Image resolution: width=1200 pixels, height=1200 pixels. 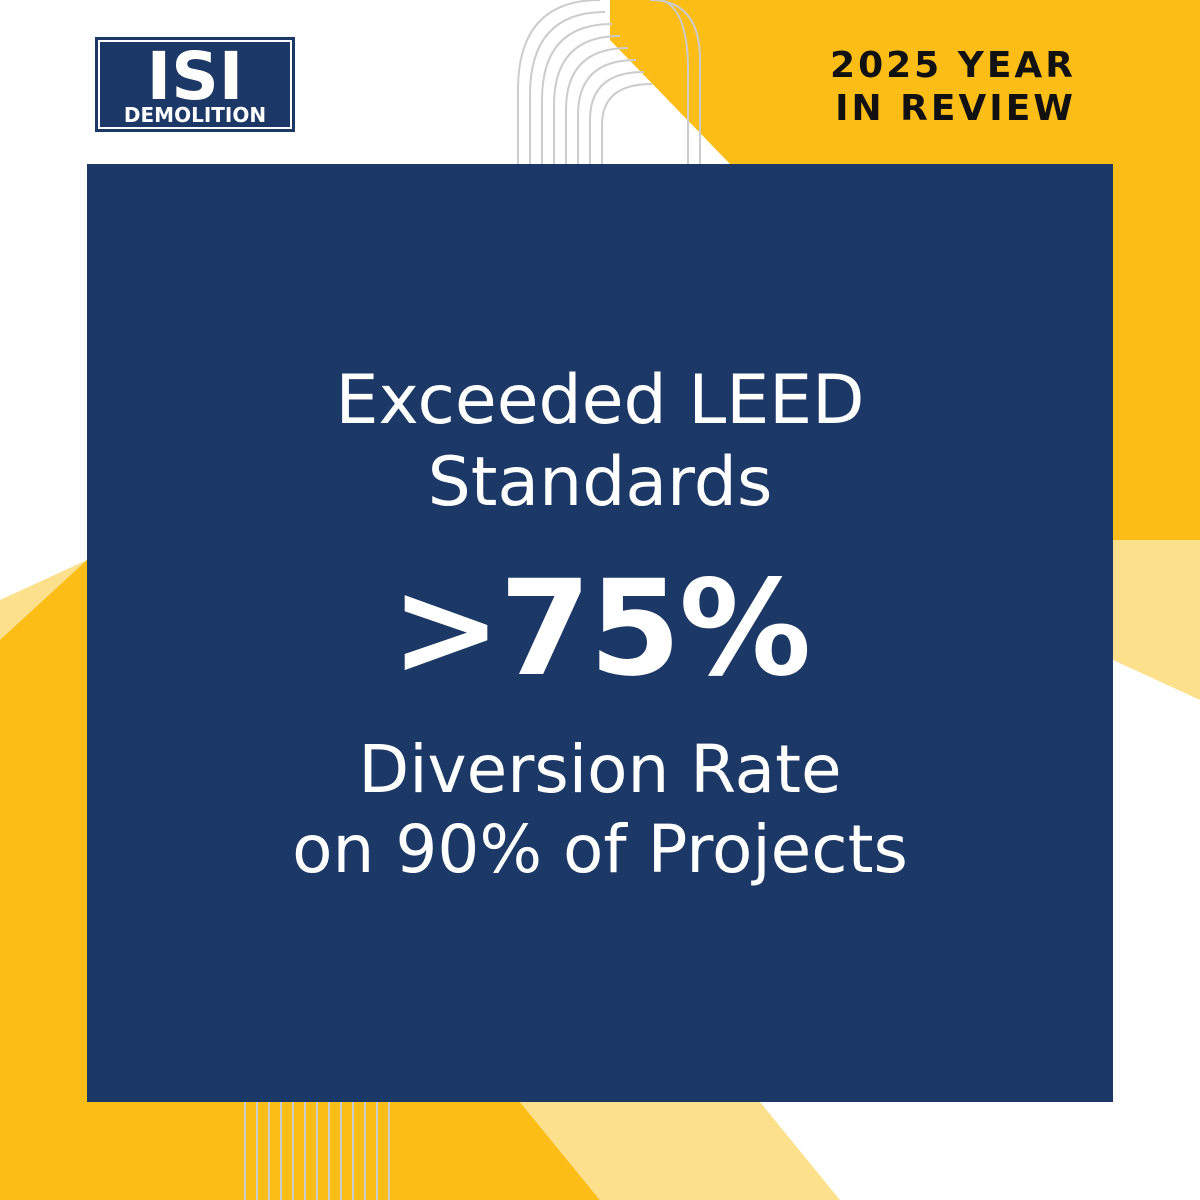 I want to click on bottom-arcs-decoration, so click(x=317, y=1151).